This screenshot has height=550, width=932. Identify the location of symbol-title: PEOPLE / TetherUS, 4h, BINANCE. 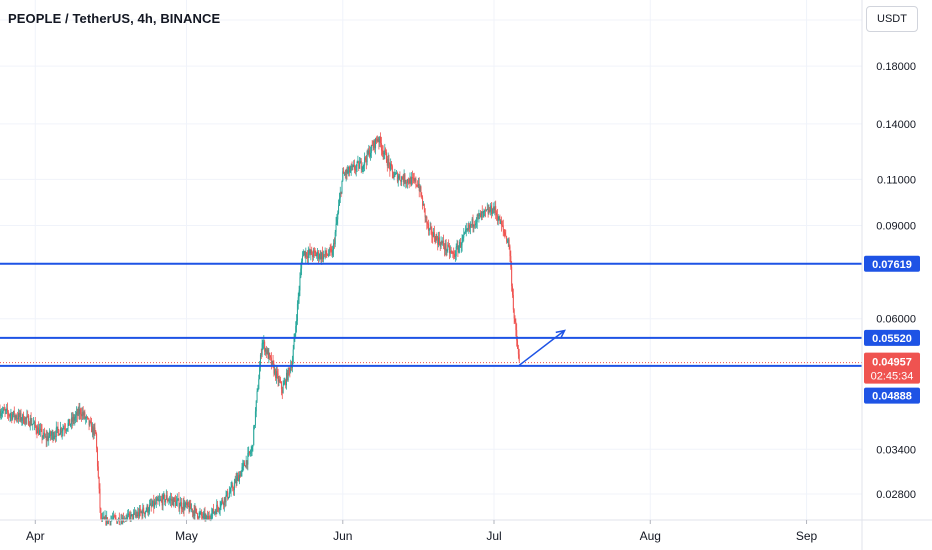
(114, 18).